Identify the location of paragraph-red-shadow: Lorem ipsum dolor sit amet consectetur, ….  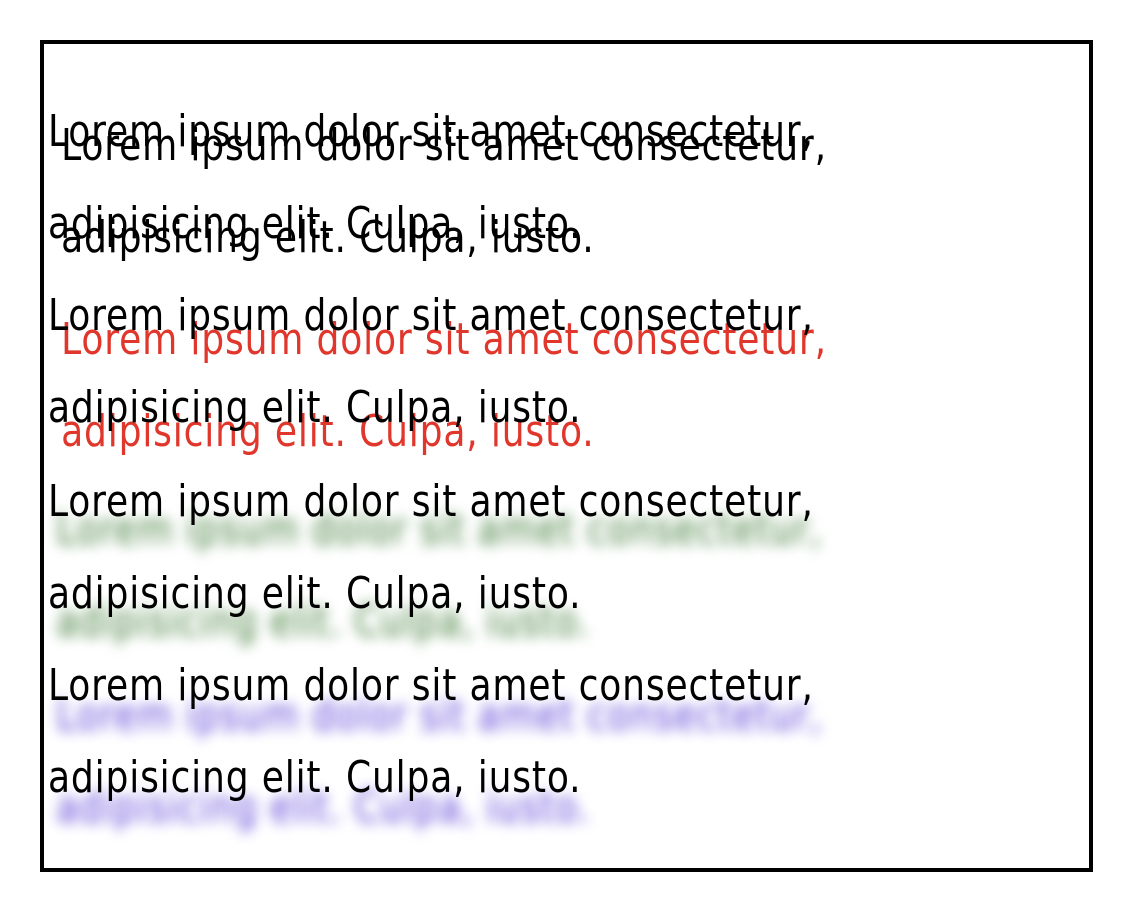
(458, 362).